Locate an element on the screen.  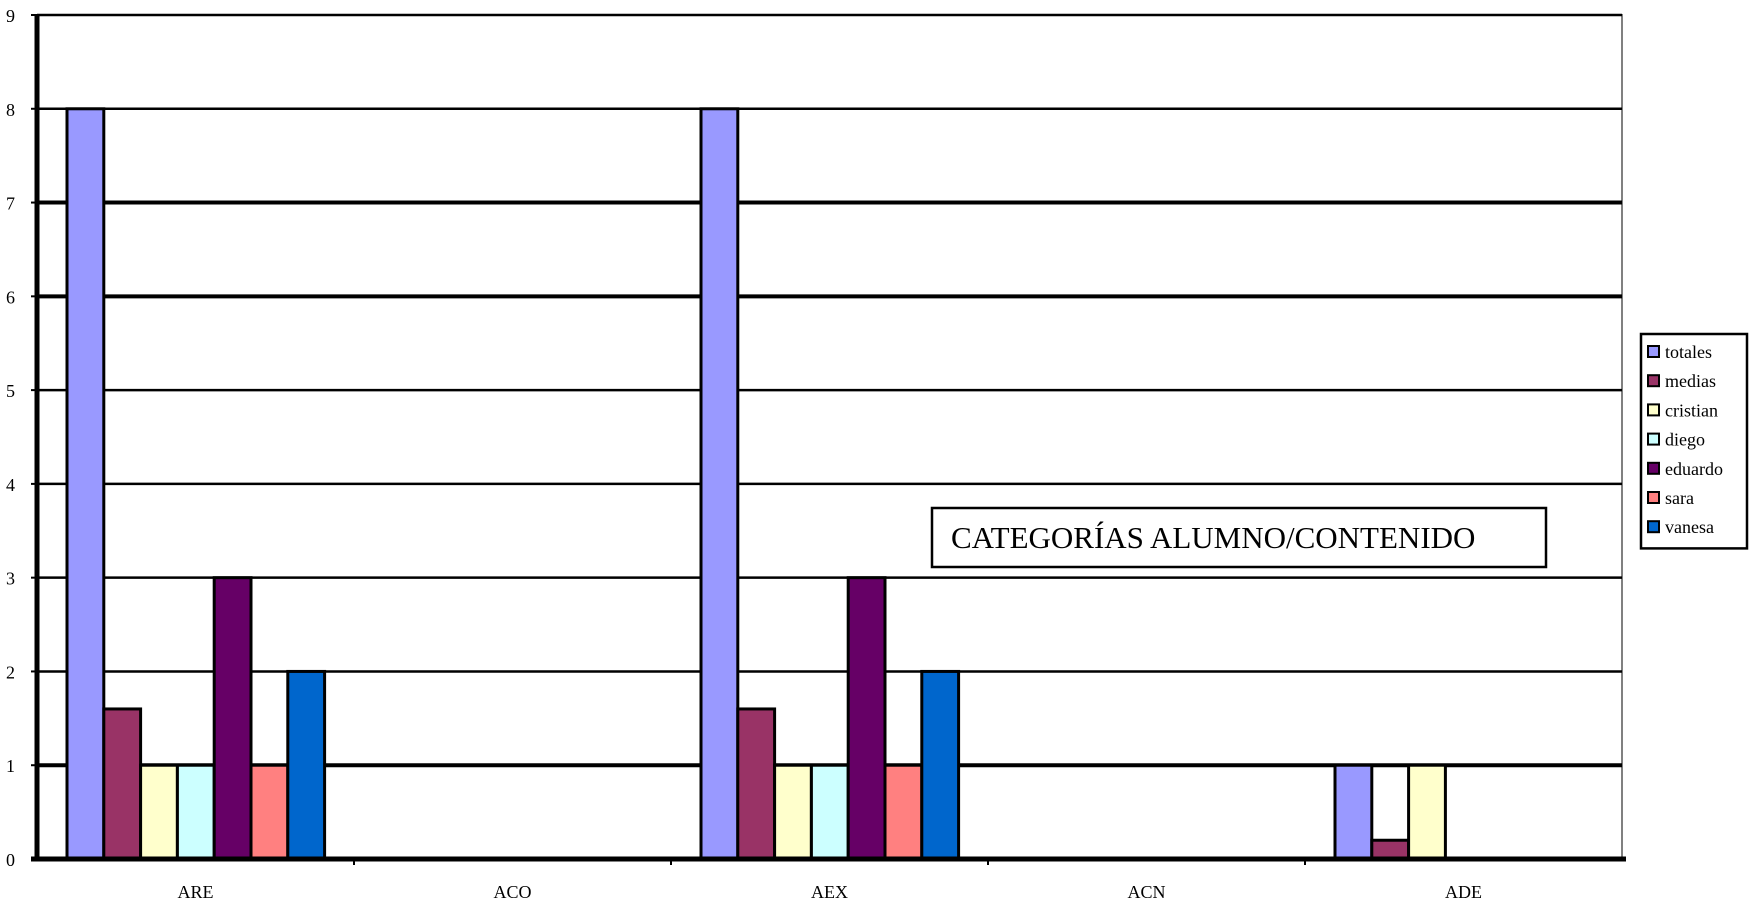
y-tick-label: 8 is located at coordinates (10, 110).